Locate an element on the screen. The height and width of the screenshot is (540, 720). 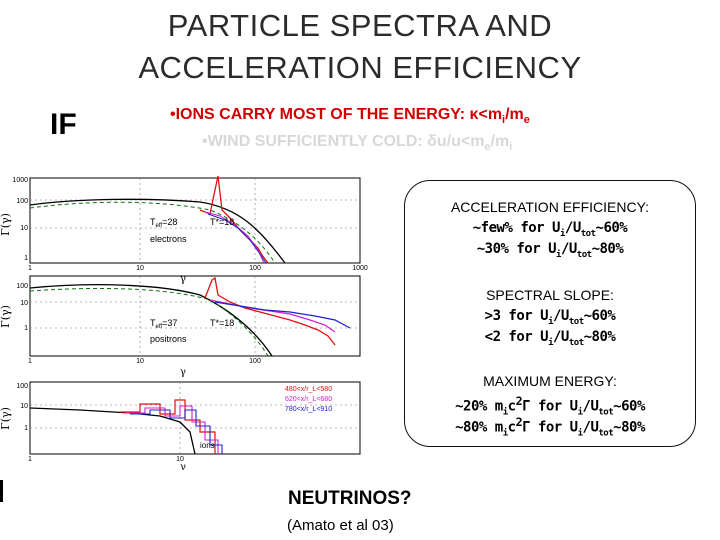
neutrinos-label: NEUTRINOS? is located at coordinates (350, 498).